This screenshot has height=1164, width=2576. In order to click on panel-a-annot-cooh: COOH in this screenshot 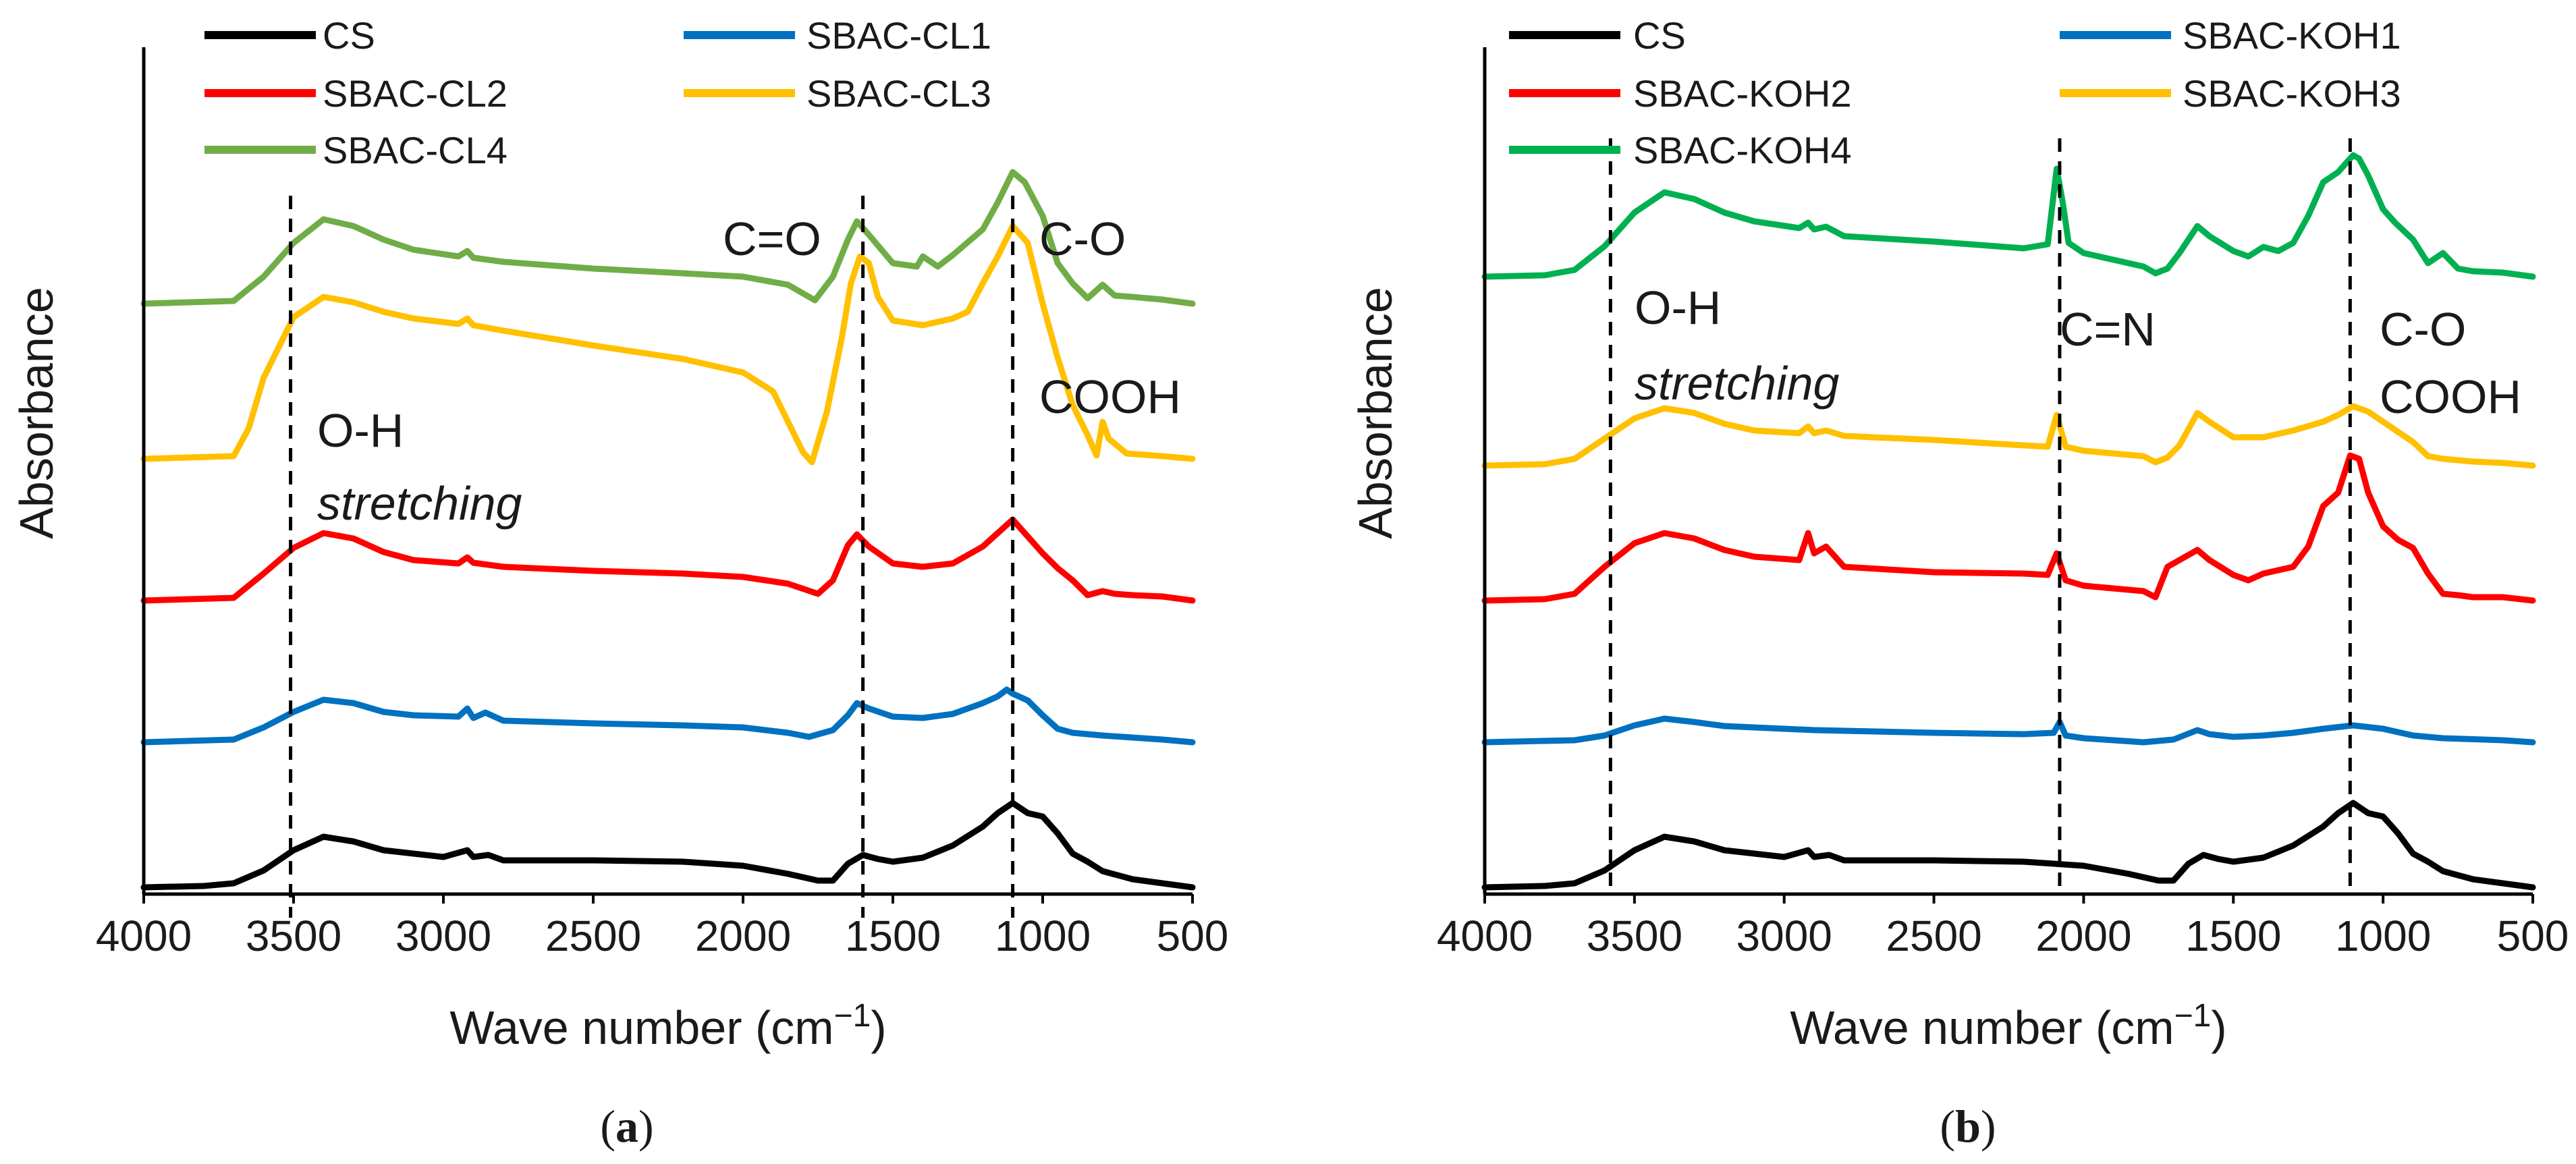, I will do `click(1110, 397)`.